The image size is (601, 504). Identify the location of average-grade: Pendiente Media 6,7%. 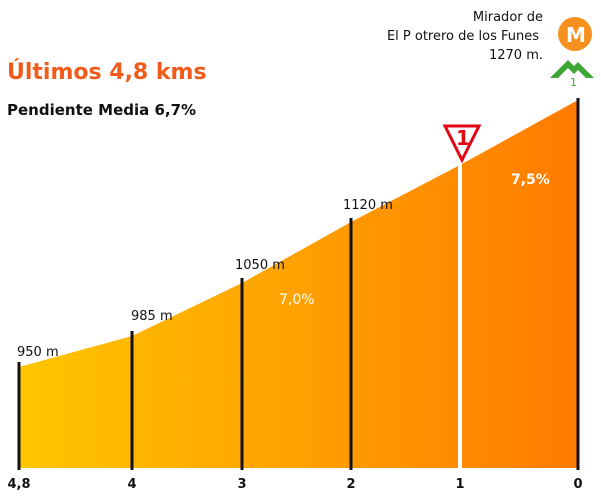
(102, 110).